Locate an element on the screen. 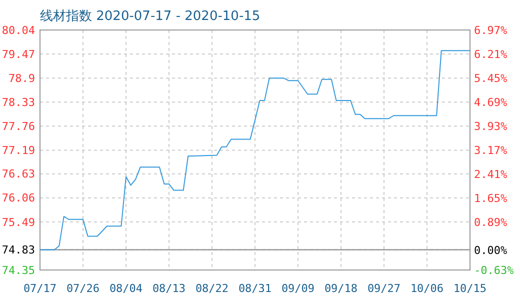 The image size is (520, 300). y2-tick-label: 0.89% is located at coordinates (491, 222).